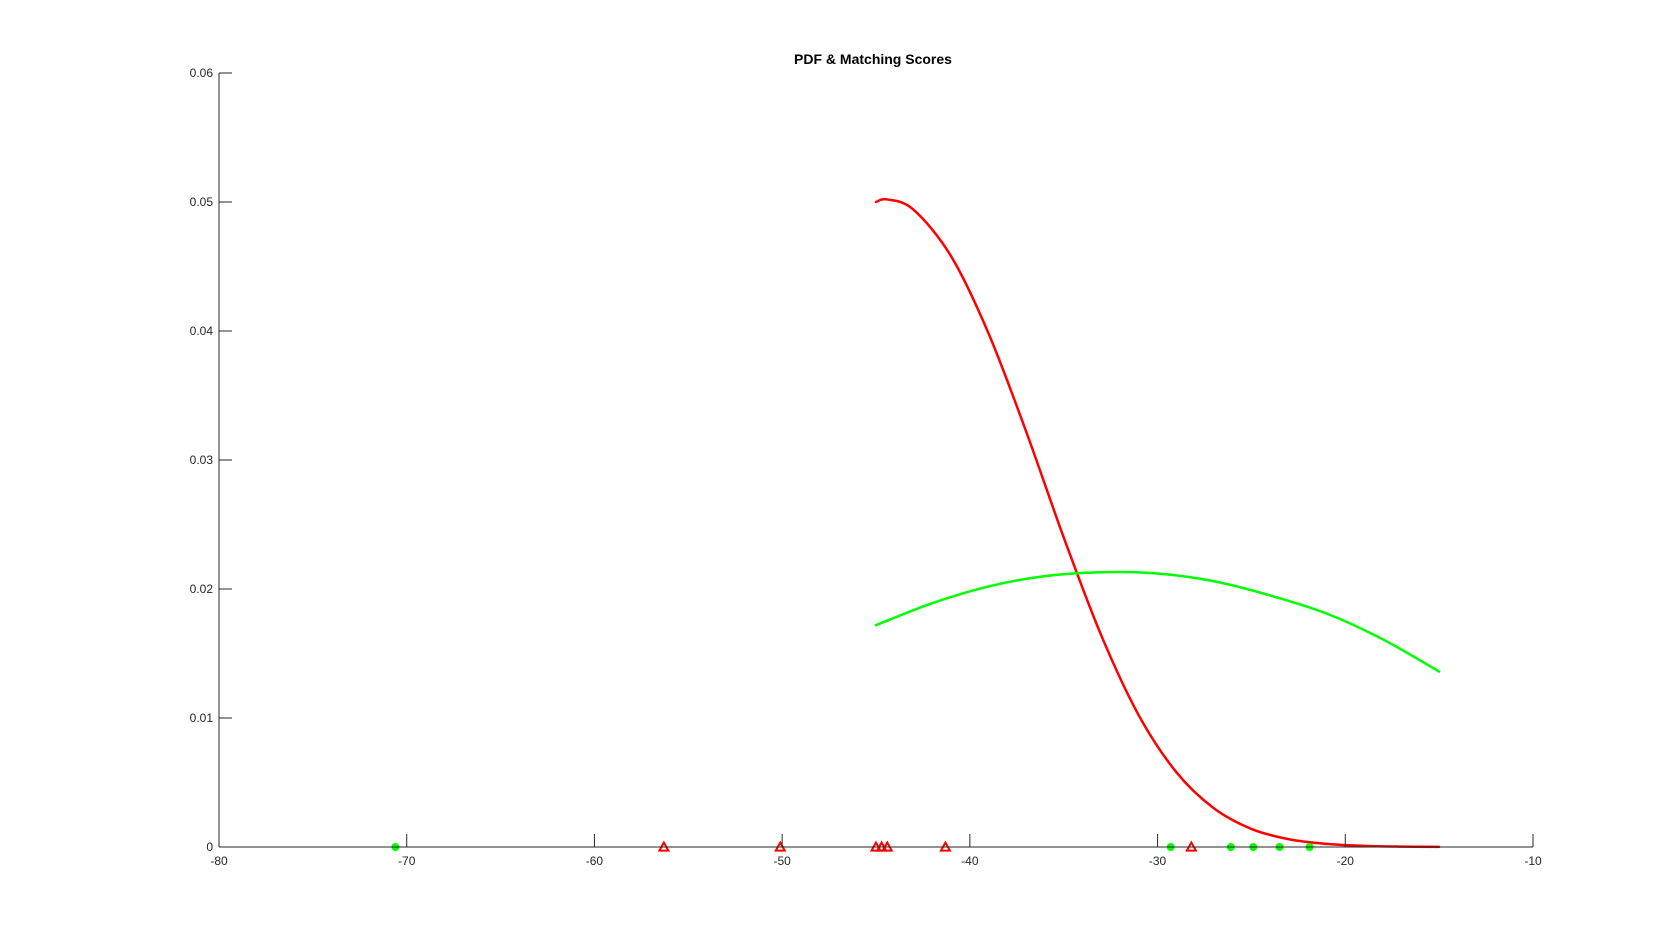  Describe the element at coordinates (202, 589) in the screenshot. I see `y-tick-label: 0.02` at that location.